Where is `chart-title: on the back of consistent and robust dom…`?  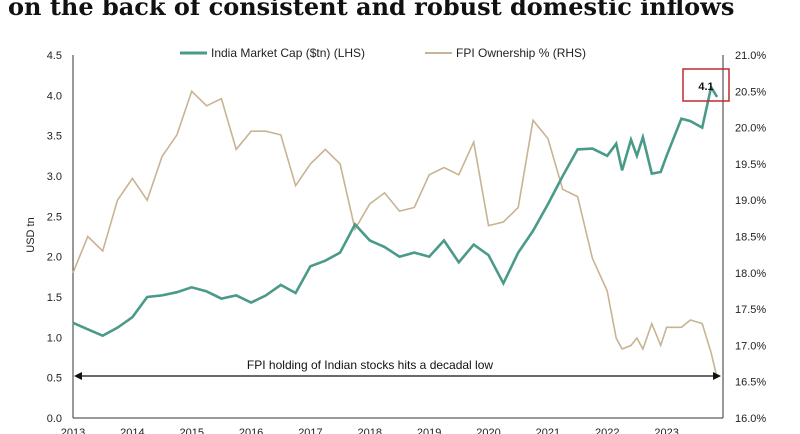
chart-title: on the back of consistent and robust dom… is located at coordinates (371, 10).